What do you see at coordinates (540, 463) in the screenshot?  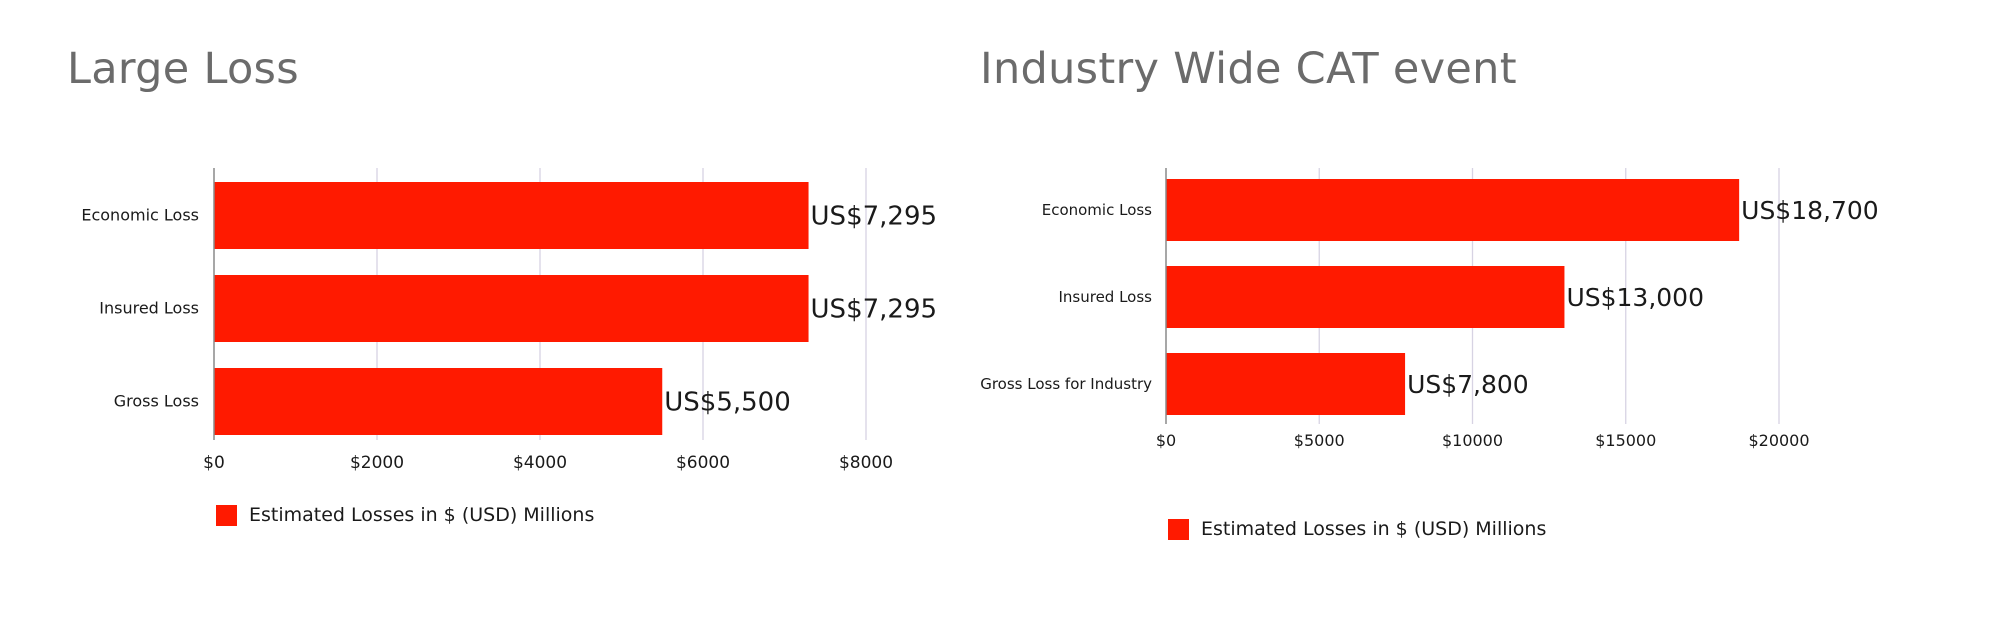 I see `x-tick-label: $4000` at bounding box center [540, 463].